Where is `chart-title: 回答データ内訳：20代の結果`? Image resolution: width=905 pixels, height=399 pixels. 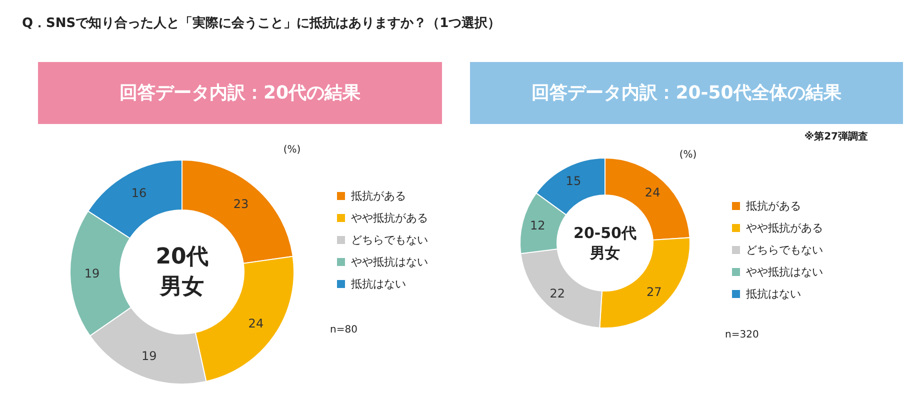 chart-title: 回答データ内訳：20代の結果 is located at coordinates (240, 93).